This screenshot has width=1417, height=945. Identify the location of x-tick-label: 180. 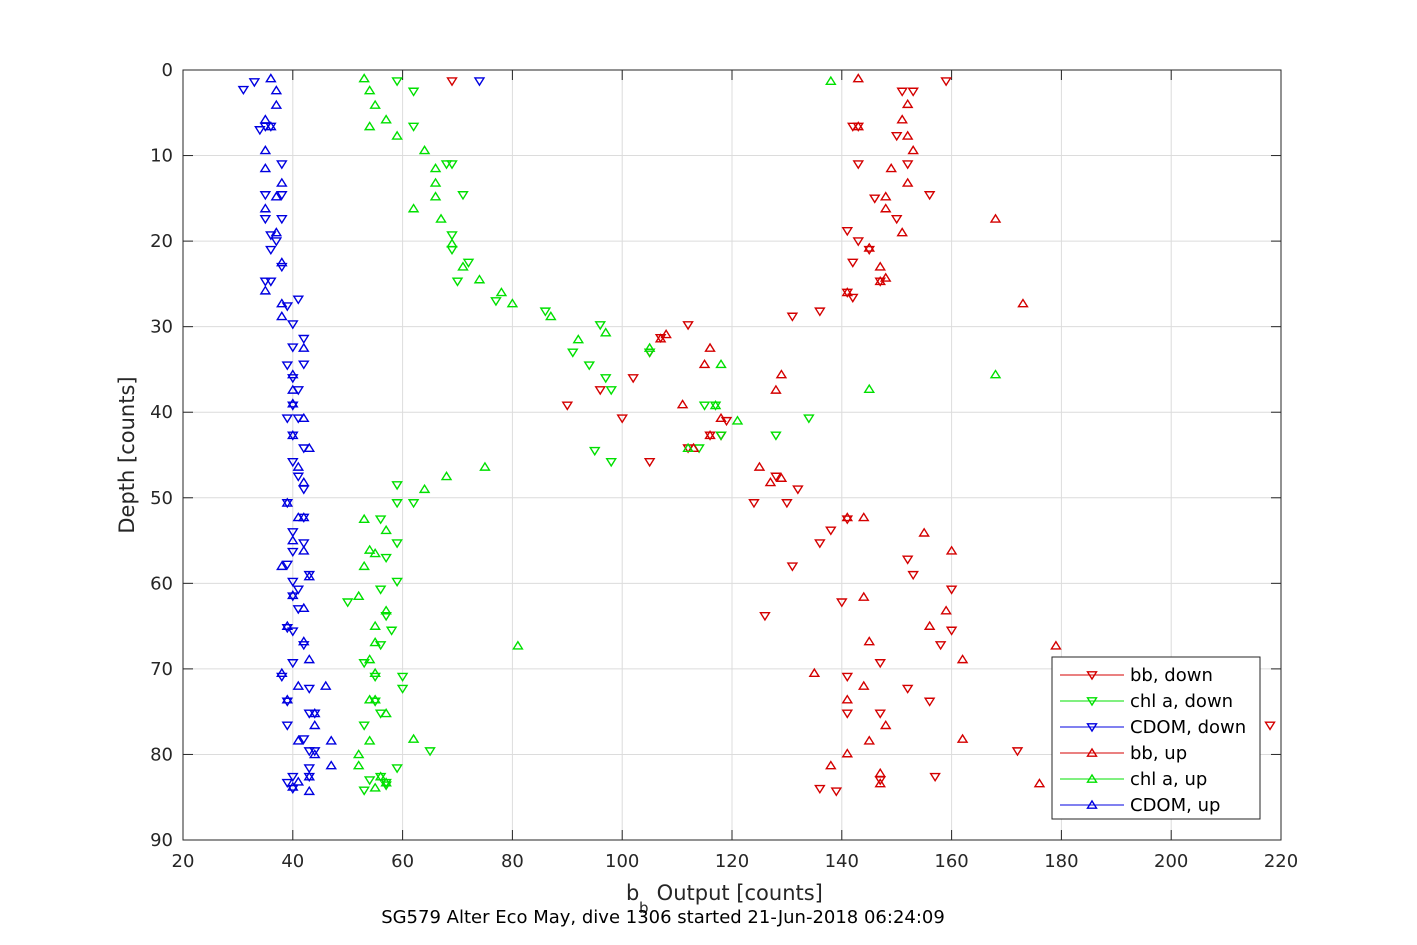
(1061, 861).